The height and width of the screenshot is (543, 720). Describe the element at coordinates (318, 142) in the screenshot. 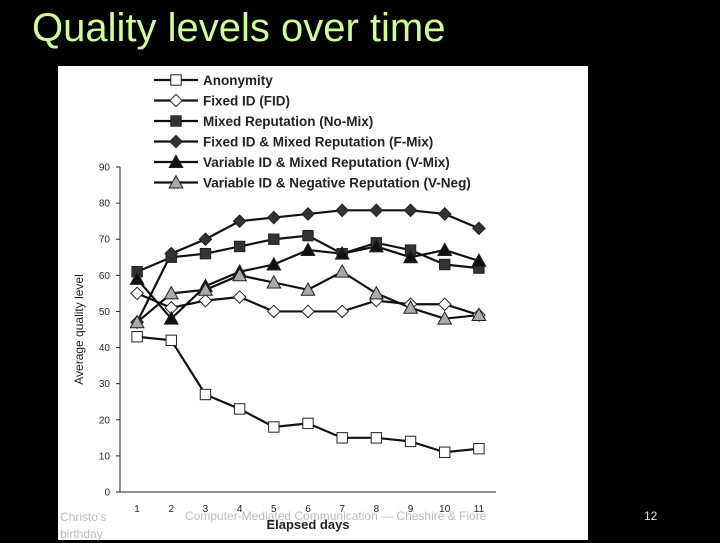

I see `legend-label-3: Fixed ID & Mixed Reputation (F-Mix)` at that location.